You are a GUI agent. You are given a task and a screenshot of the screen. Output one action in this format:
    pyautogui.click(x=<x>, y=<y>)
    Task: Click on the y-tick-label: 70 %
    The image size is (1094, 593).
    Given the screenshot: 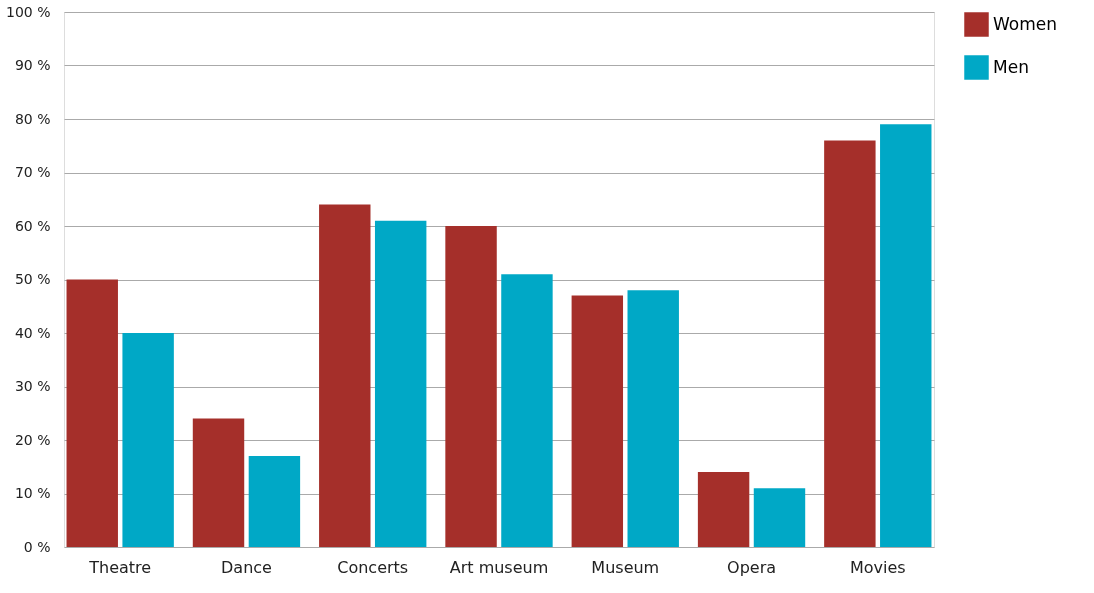 What is the action you would take?
    pyautogui.click(x=32, y=172)
    